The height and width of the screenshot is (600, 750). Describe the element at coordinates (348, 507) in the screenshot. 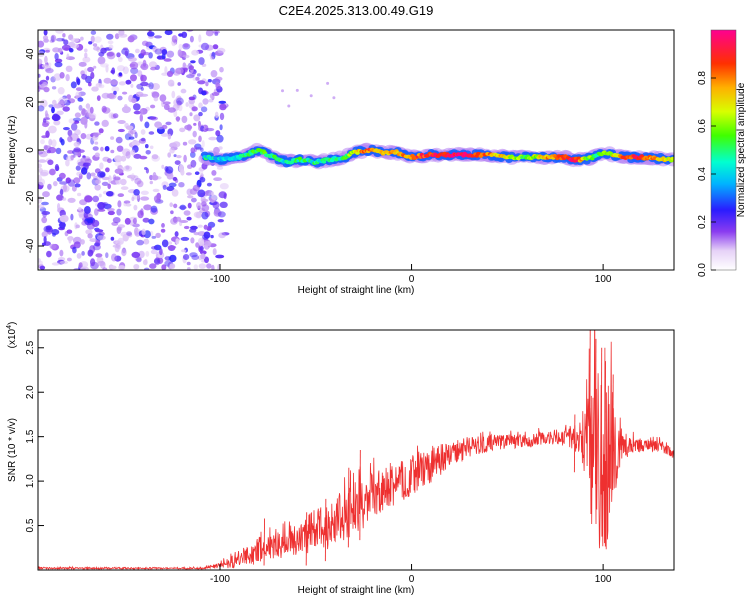

I see `snr-peak` at that location.